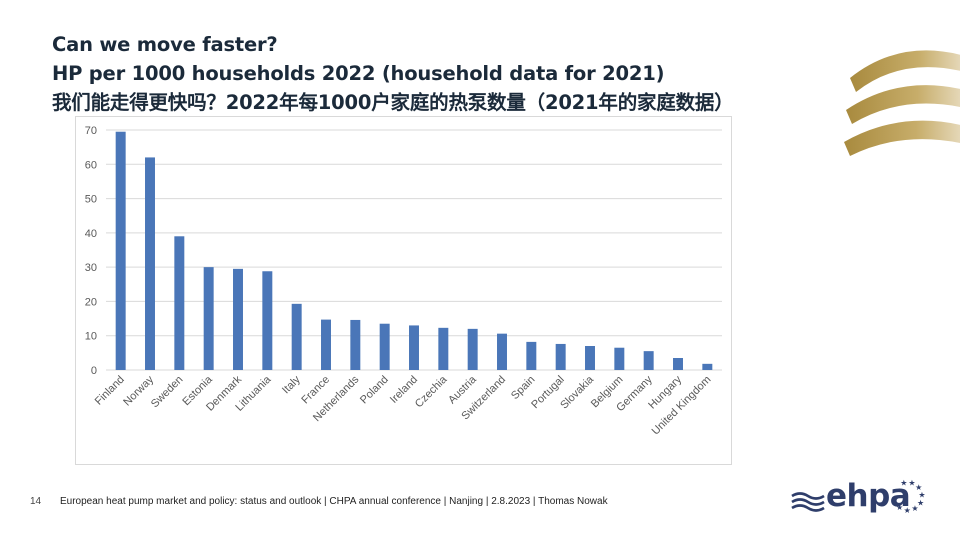  What do you see at coordinates (91, 337) in the screenshot?
I see `y-tick-label: 10` at bounding box center [91, 337].